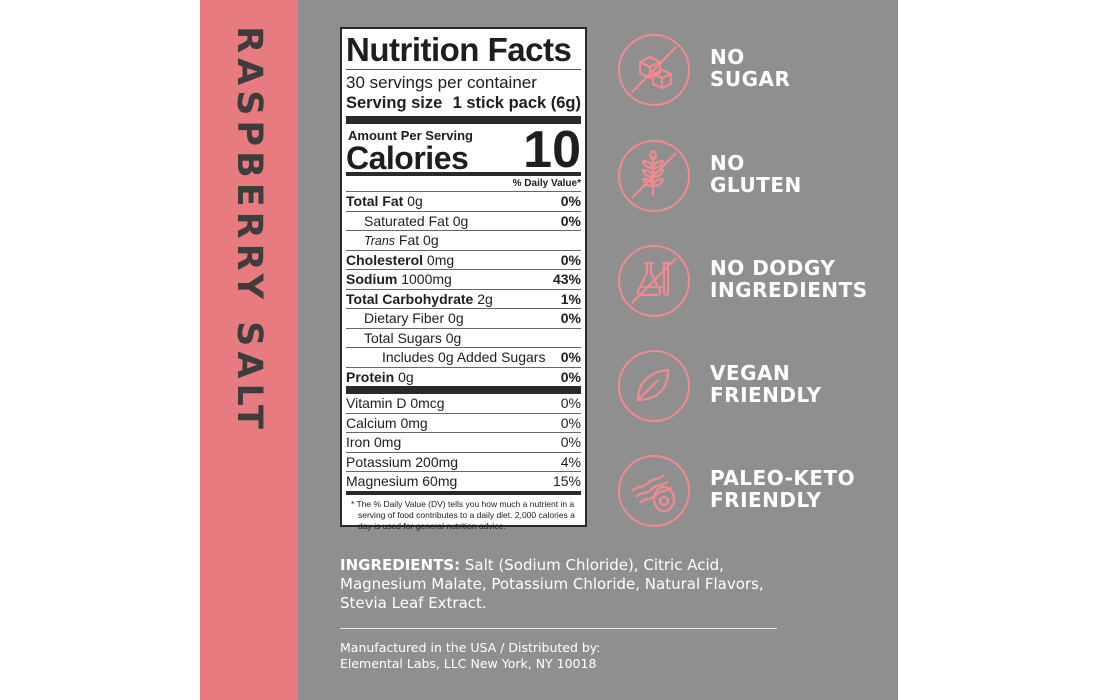  I want to click on vitamin-label: Vitamin D 0mcg, so click(395, 403).